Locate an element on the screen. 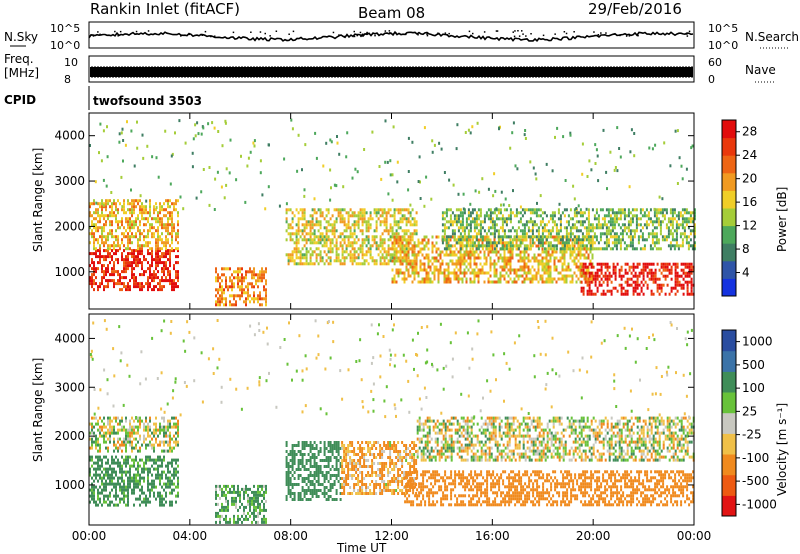  power-ylabel: Slant Range [km] is located at coordinates (38, 200).